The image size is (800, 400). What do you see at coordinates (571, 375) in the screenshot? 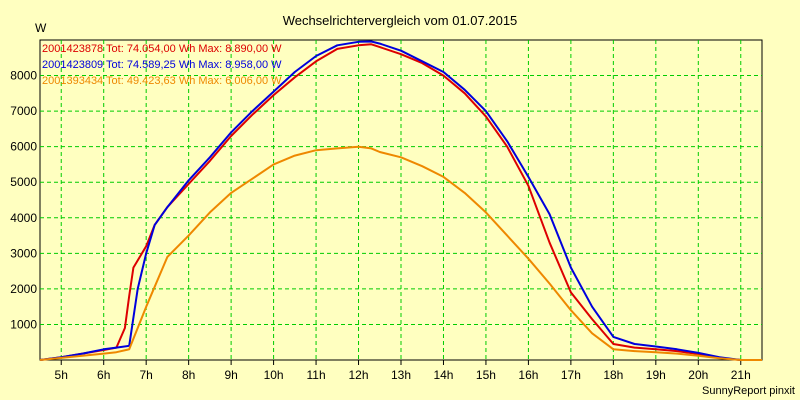
I see `x-tick-label: 17h` at bounding box center [571, 375].